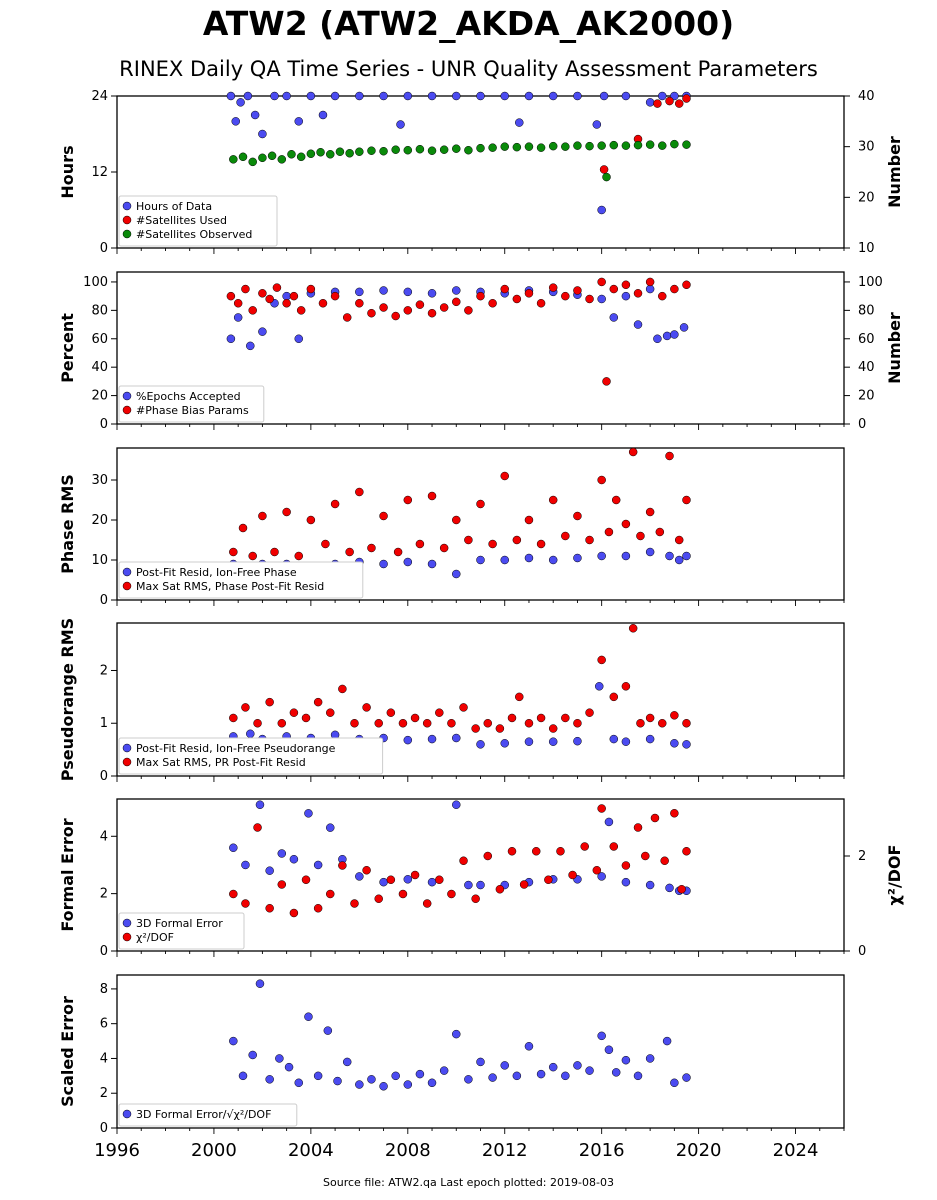  Describe the element at coordinates (95, 282) in the screenshot. I see `y-tick-label: 100` at that location.